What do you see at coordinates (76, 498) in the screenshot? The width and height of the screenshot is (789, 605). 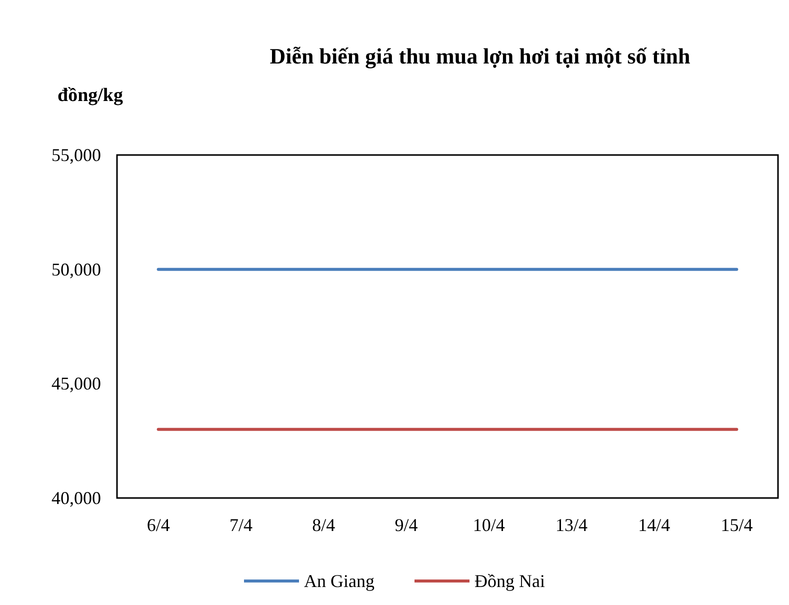 I see `y-tick-label: 40,000` at bounding box center [76, 498].